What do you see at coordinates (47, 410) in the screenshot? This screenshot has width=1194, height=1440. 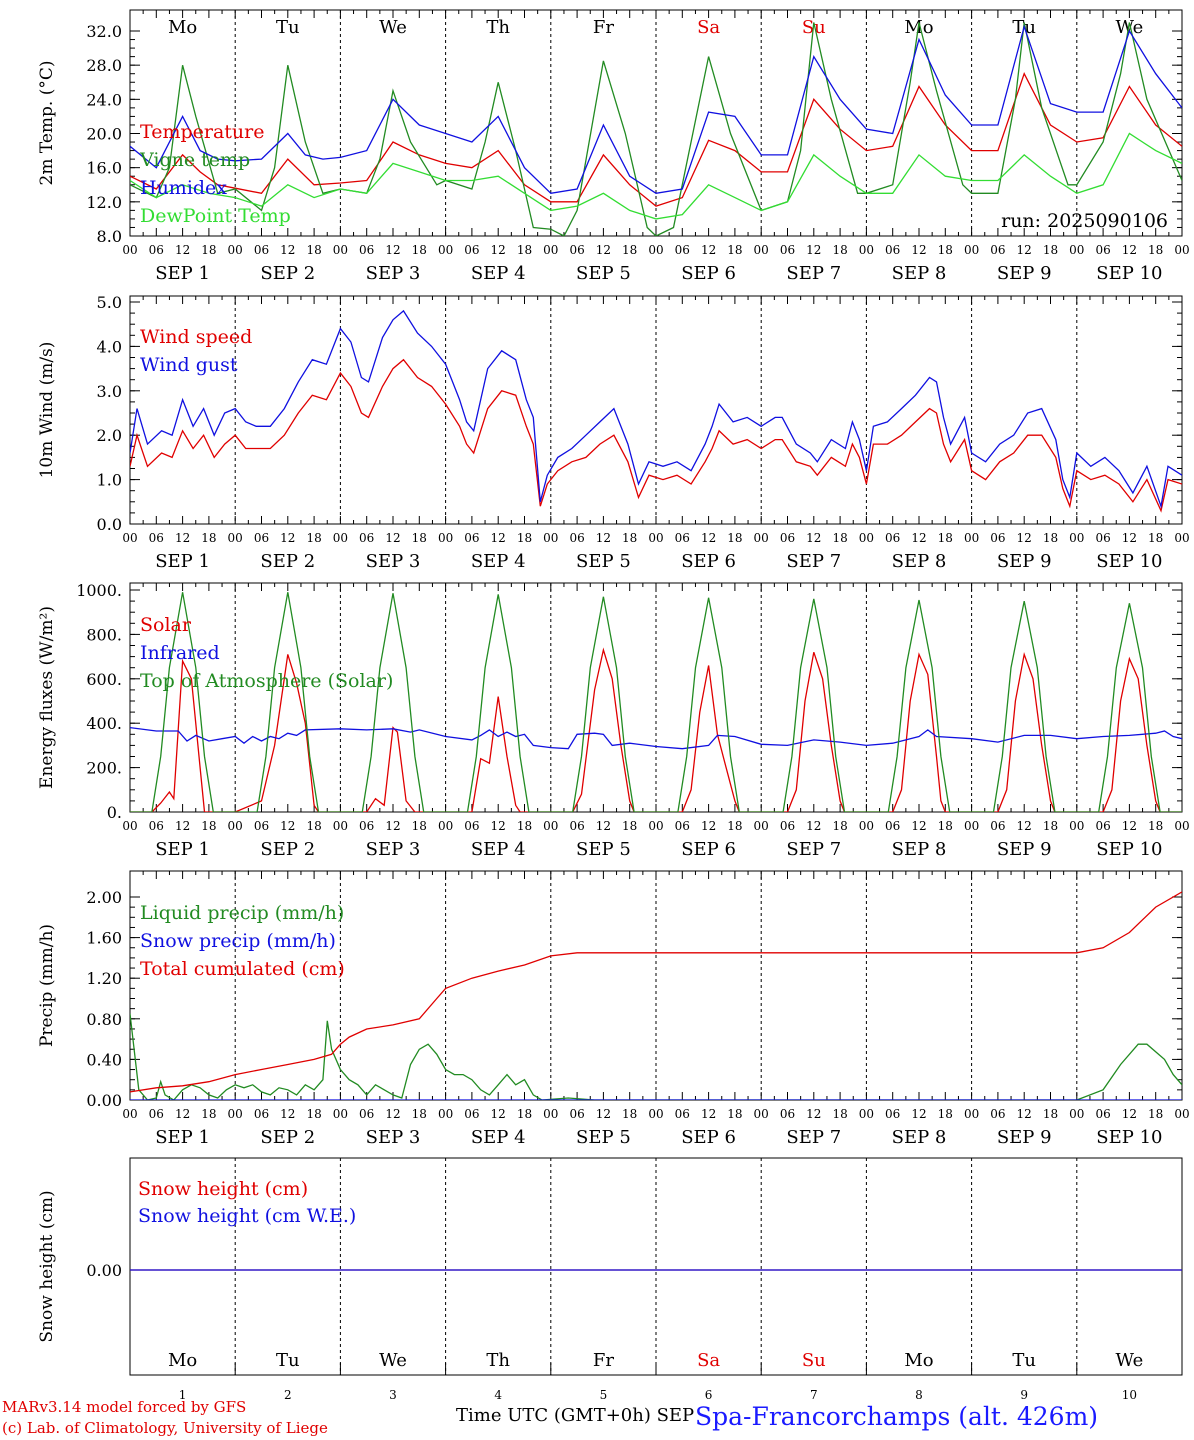 I see `y-axis-label: 10m Wind (m/s)` at bounding box center [47, 410].